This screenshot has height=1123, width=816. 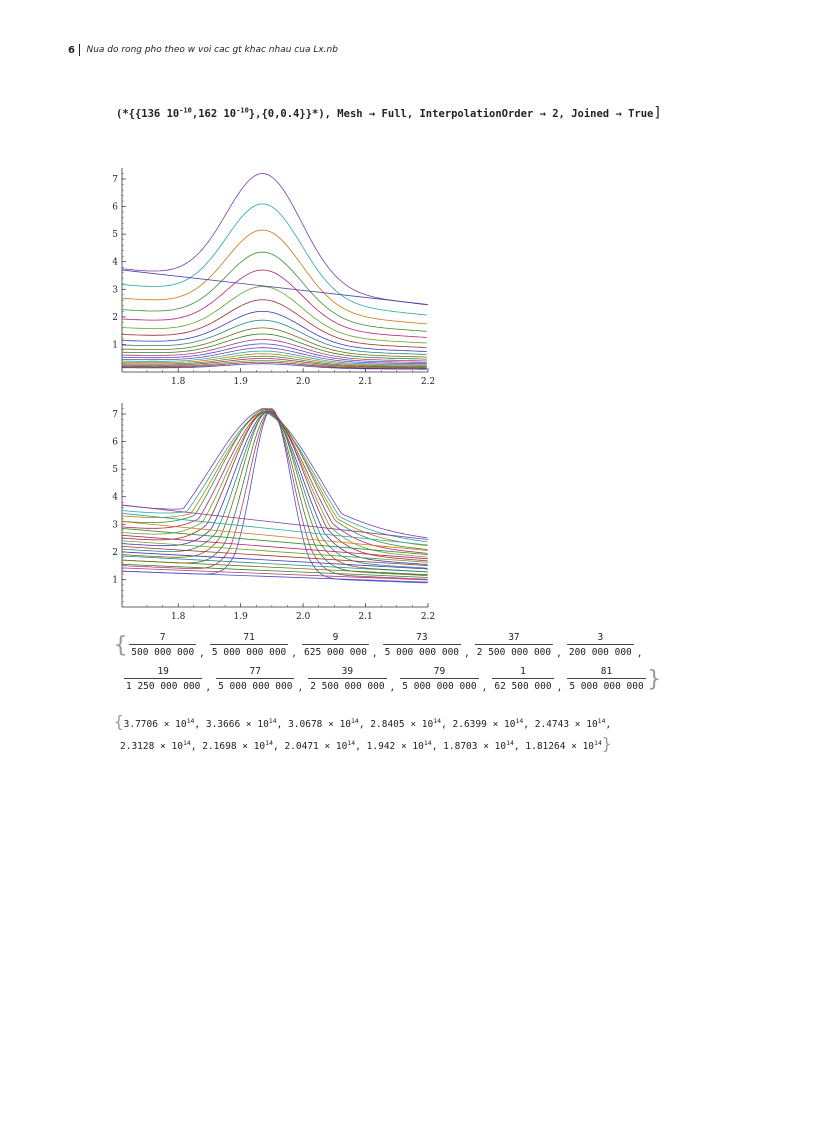 I want to click on number-value: 2.4743 × 10¹⁴, so click(x=570, y=723).